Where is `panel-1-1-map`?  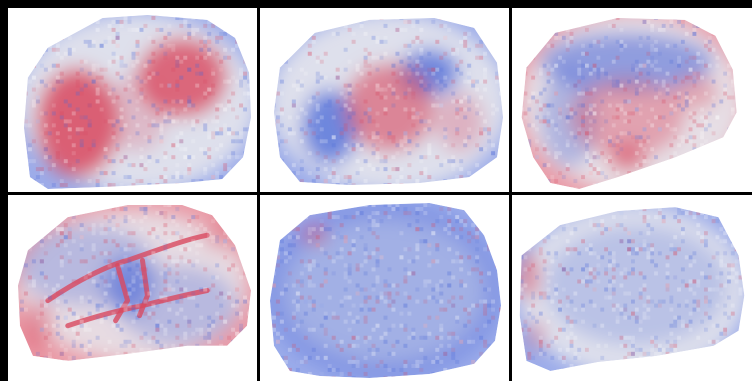 panel-1-1-map is located at coordinates (137, 102).